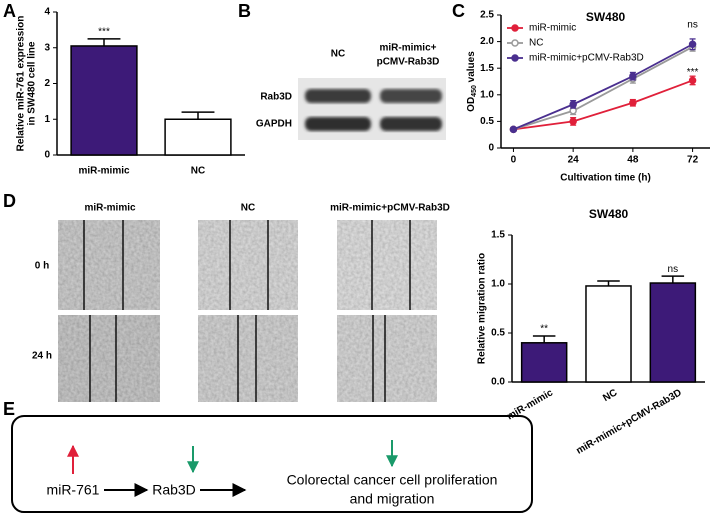 This screenshot has width=716, height=520. I want to click on y-tick-label: 2.5, so click(487, 15).